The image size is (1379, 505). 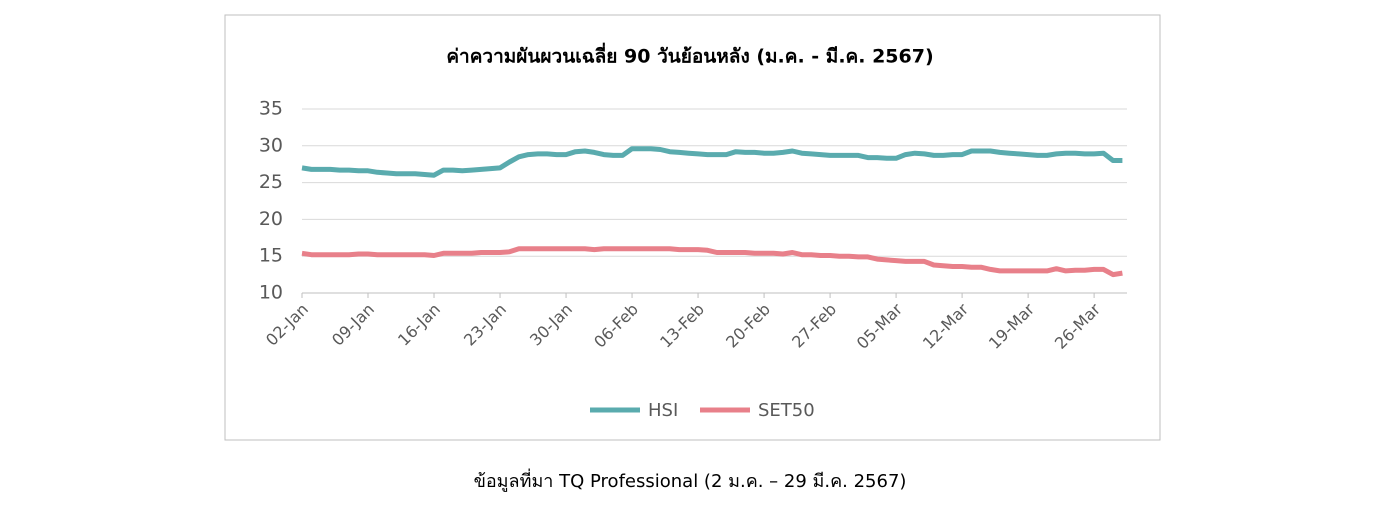 I want to click on y-tick-label: 30, so click(x=271, y=145).